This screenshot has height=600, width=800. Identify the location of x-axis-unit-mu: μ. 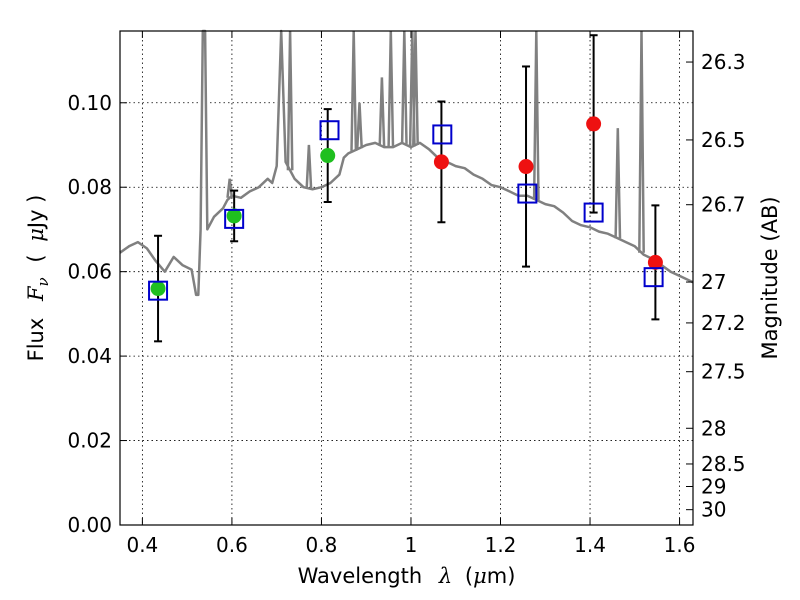
(480, 576).